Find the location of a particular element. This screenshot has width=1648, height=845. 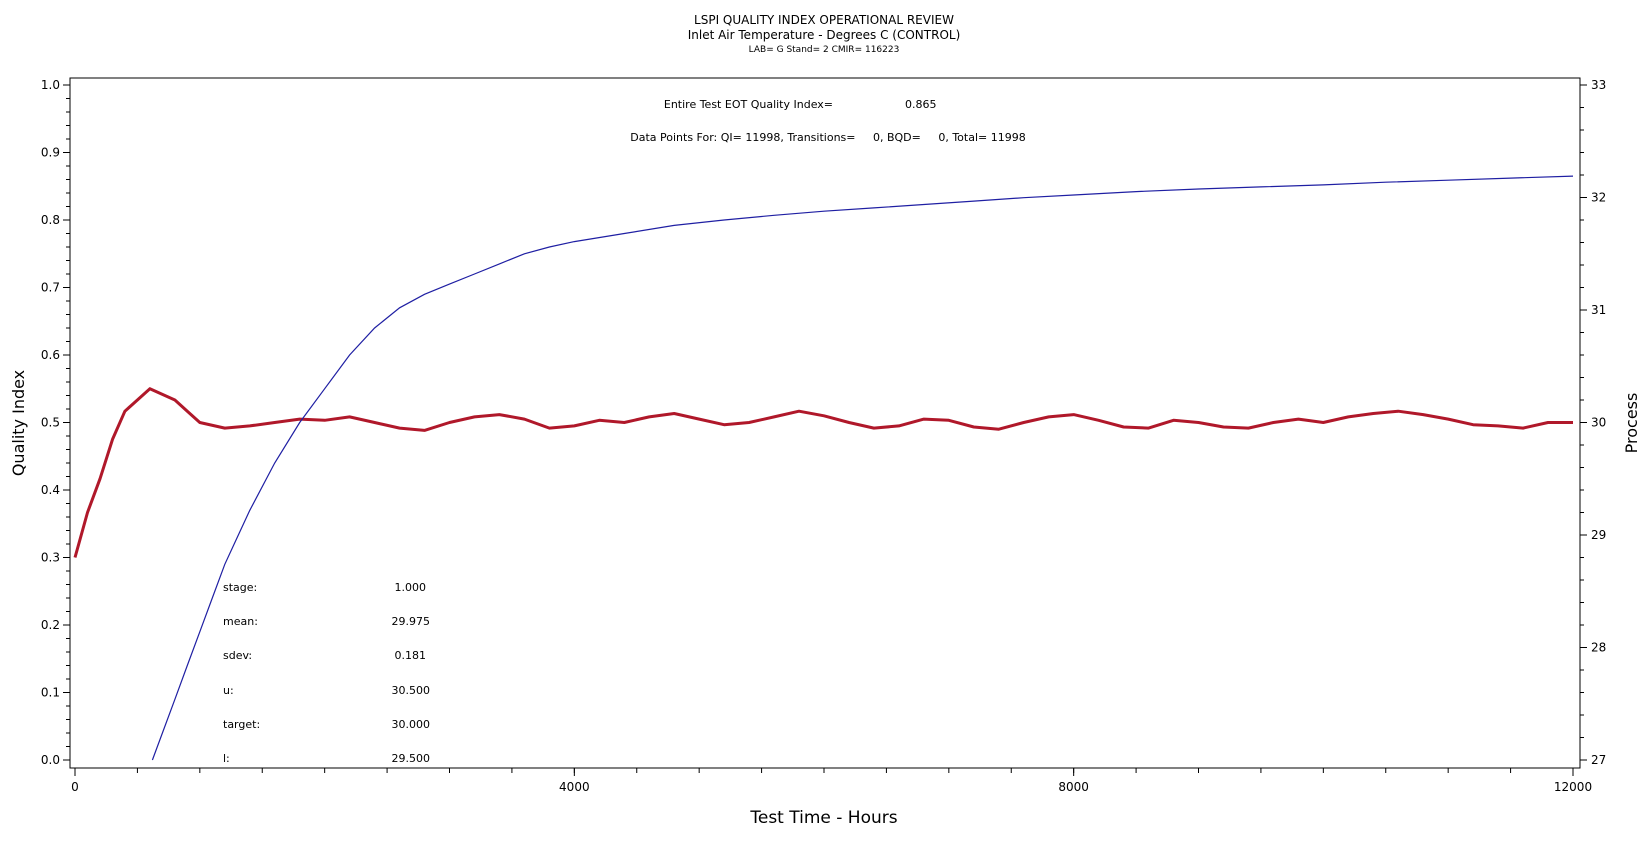

y-right-tick-label: 32 is located at coordinates (1598, 198).